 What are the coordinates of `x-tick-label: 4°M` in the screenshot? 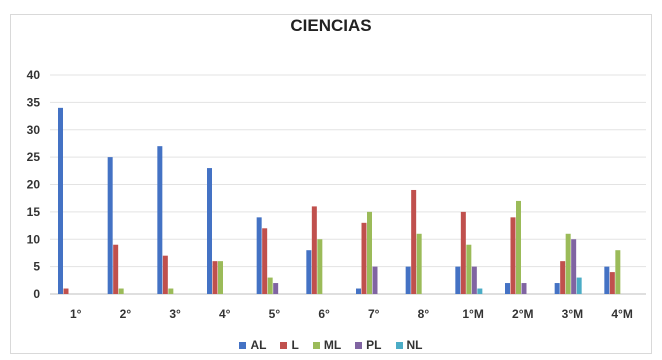 It's located at (621, 314).